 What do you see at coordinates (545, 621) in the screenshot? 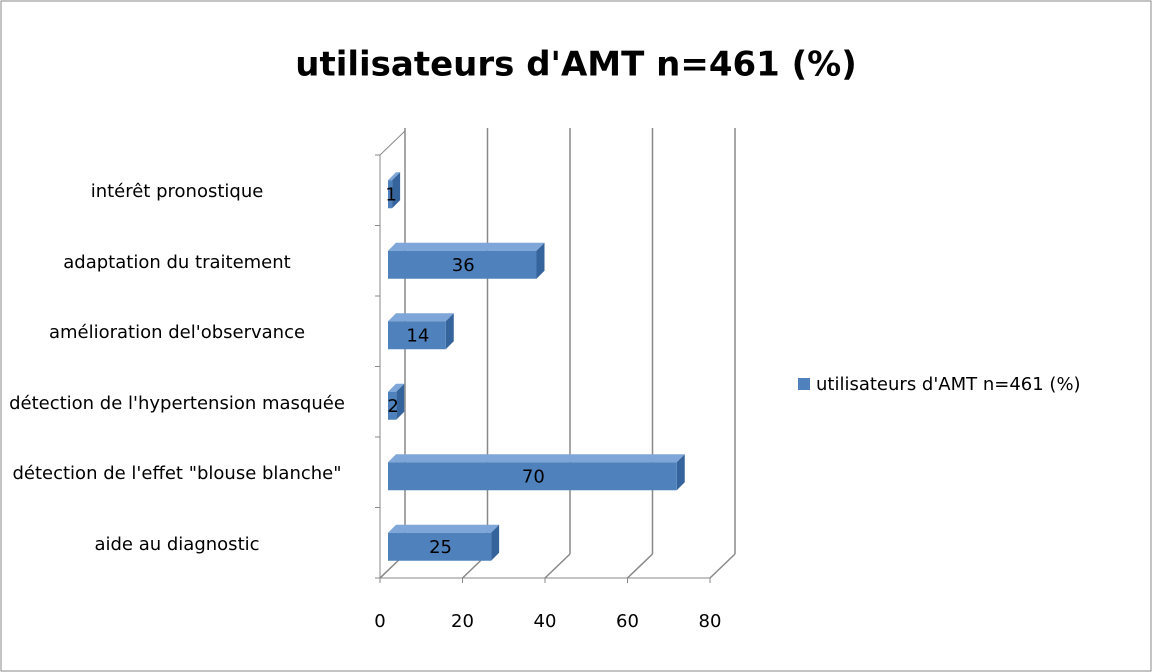
I see `x-tick-label: 40` at bounding box center [545, 621].